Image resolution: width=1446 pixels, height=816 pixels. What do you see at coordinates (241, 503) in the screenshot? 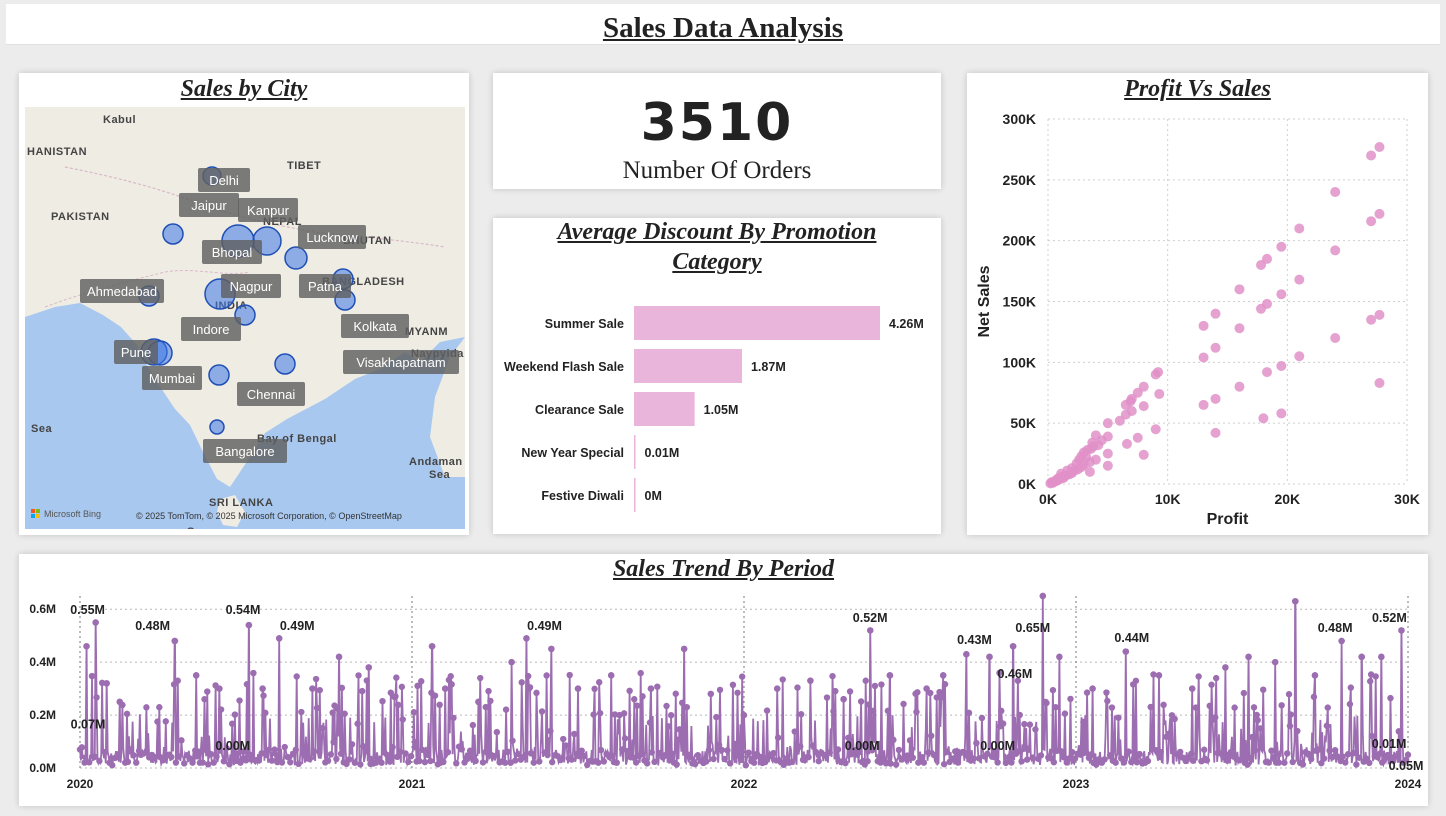
I see `map-region-label: SRI LANKA` at bounding box center [241, 503].